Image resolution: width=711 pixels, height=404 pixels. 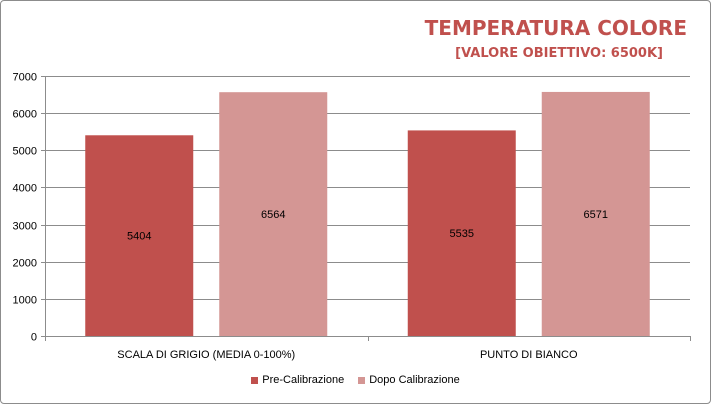 I want to click on data-label: 5535, so click(x=462, y=234).